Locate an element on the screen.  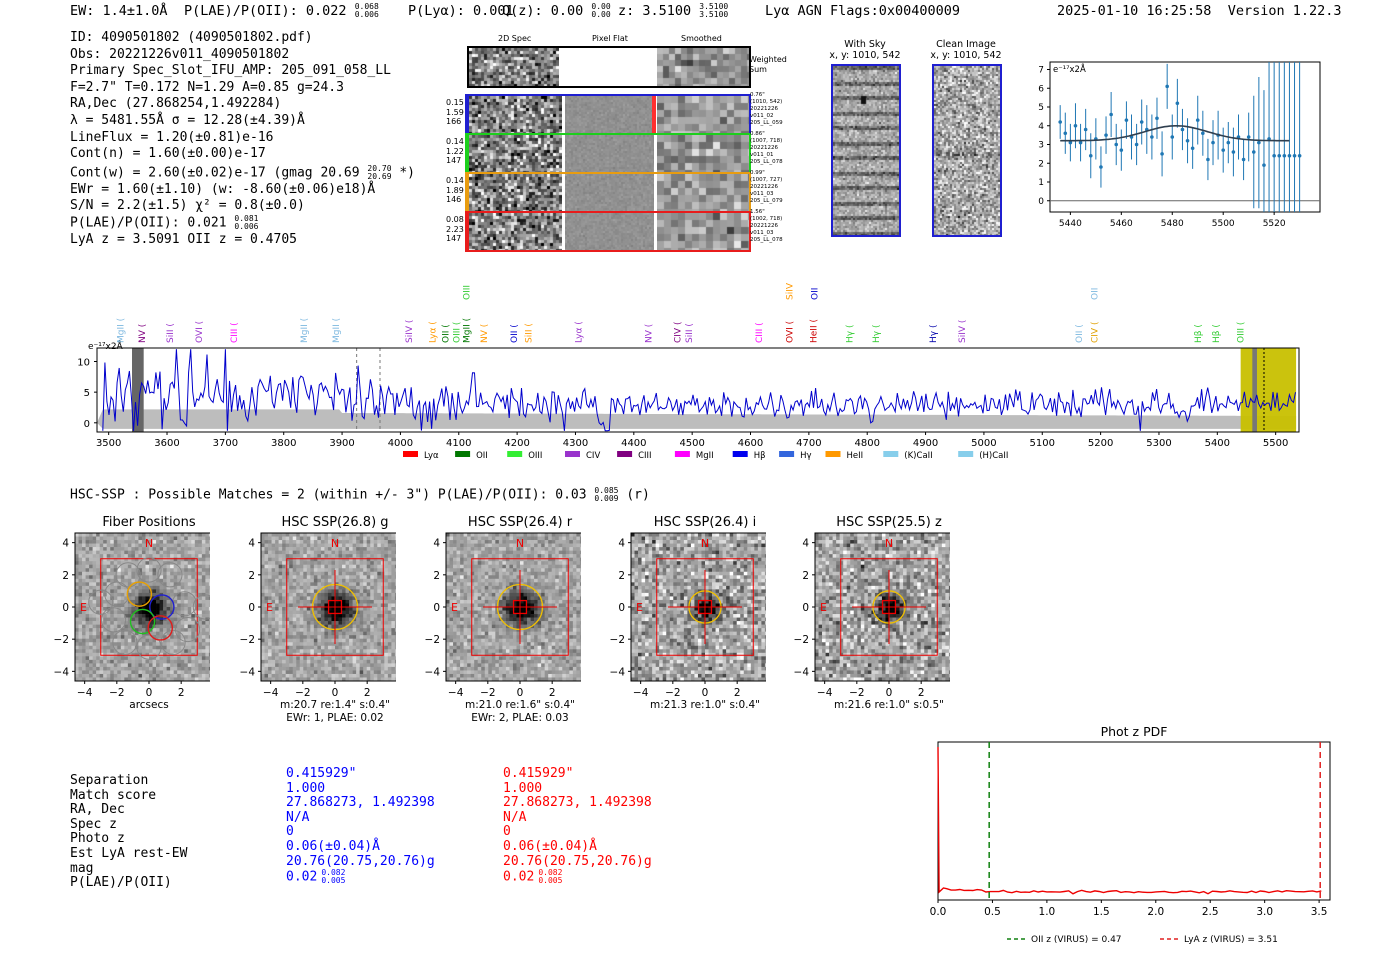
compass-north: N is located at coordinates (705, 543).